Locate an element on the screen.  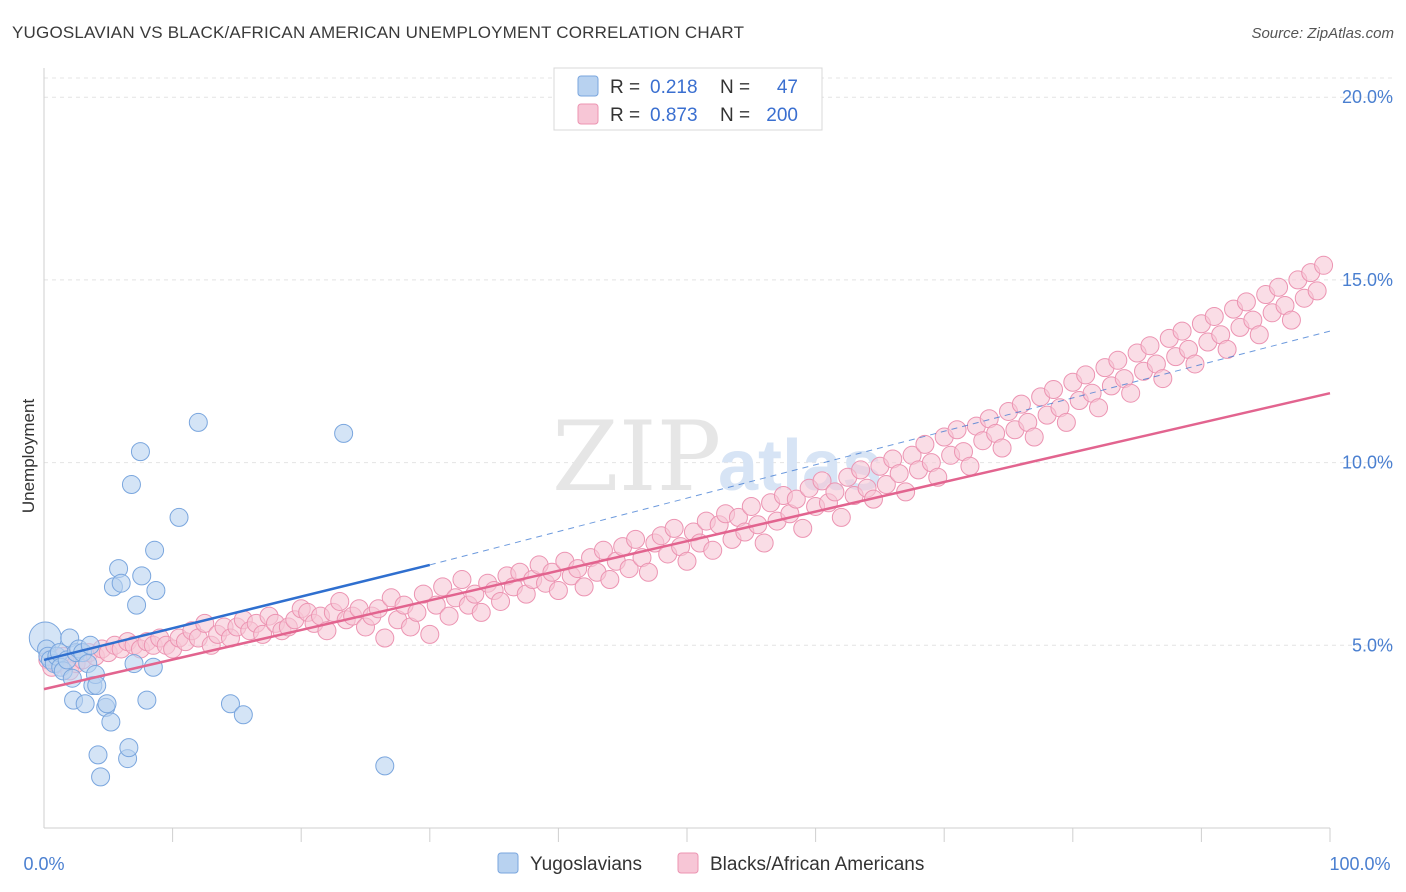
watermark-zip: ZIP is located at coordinates (636, 457).